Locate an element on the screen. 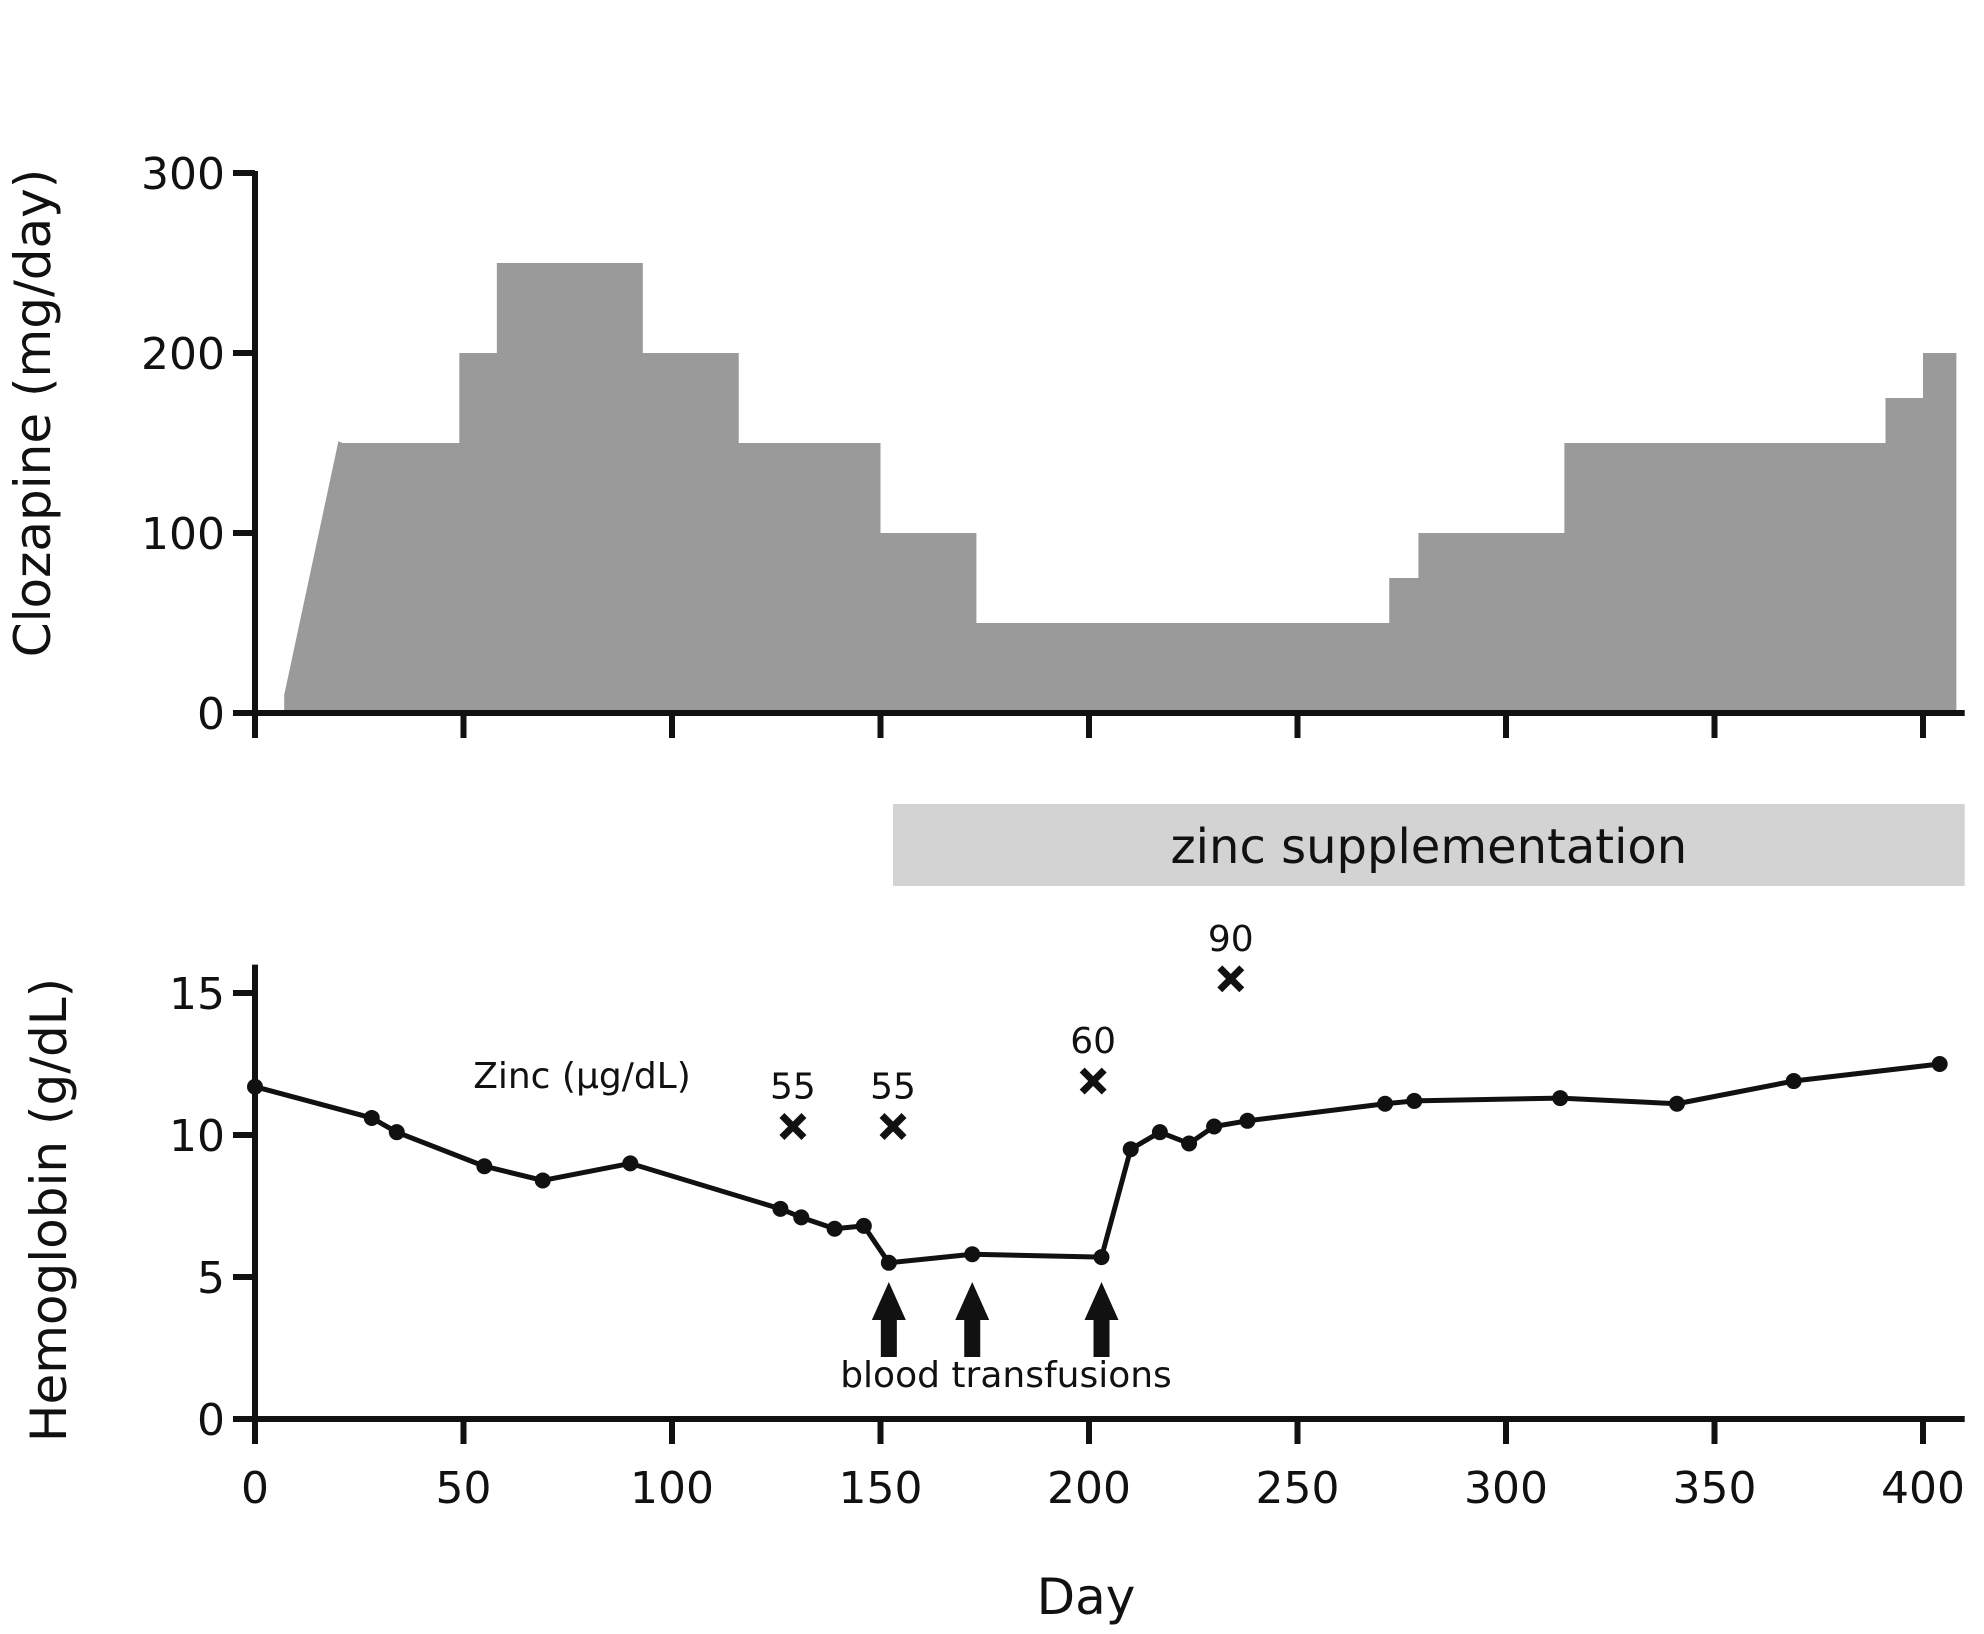  x-tick-label: 200 is located at coordinates (1089, 1488).